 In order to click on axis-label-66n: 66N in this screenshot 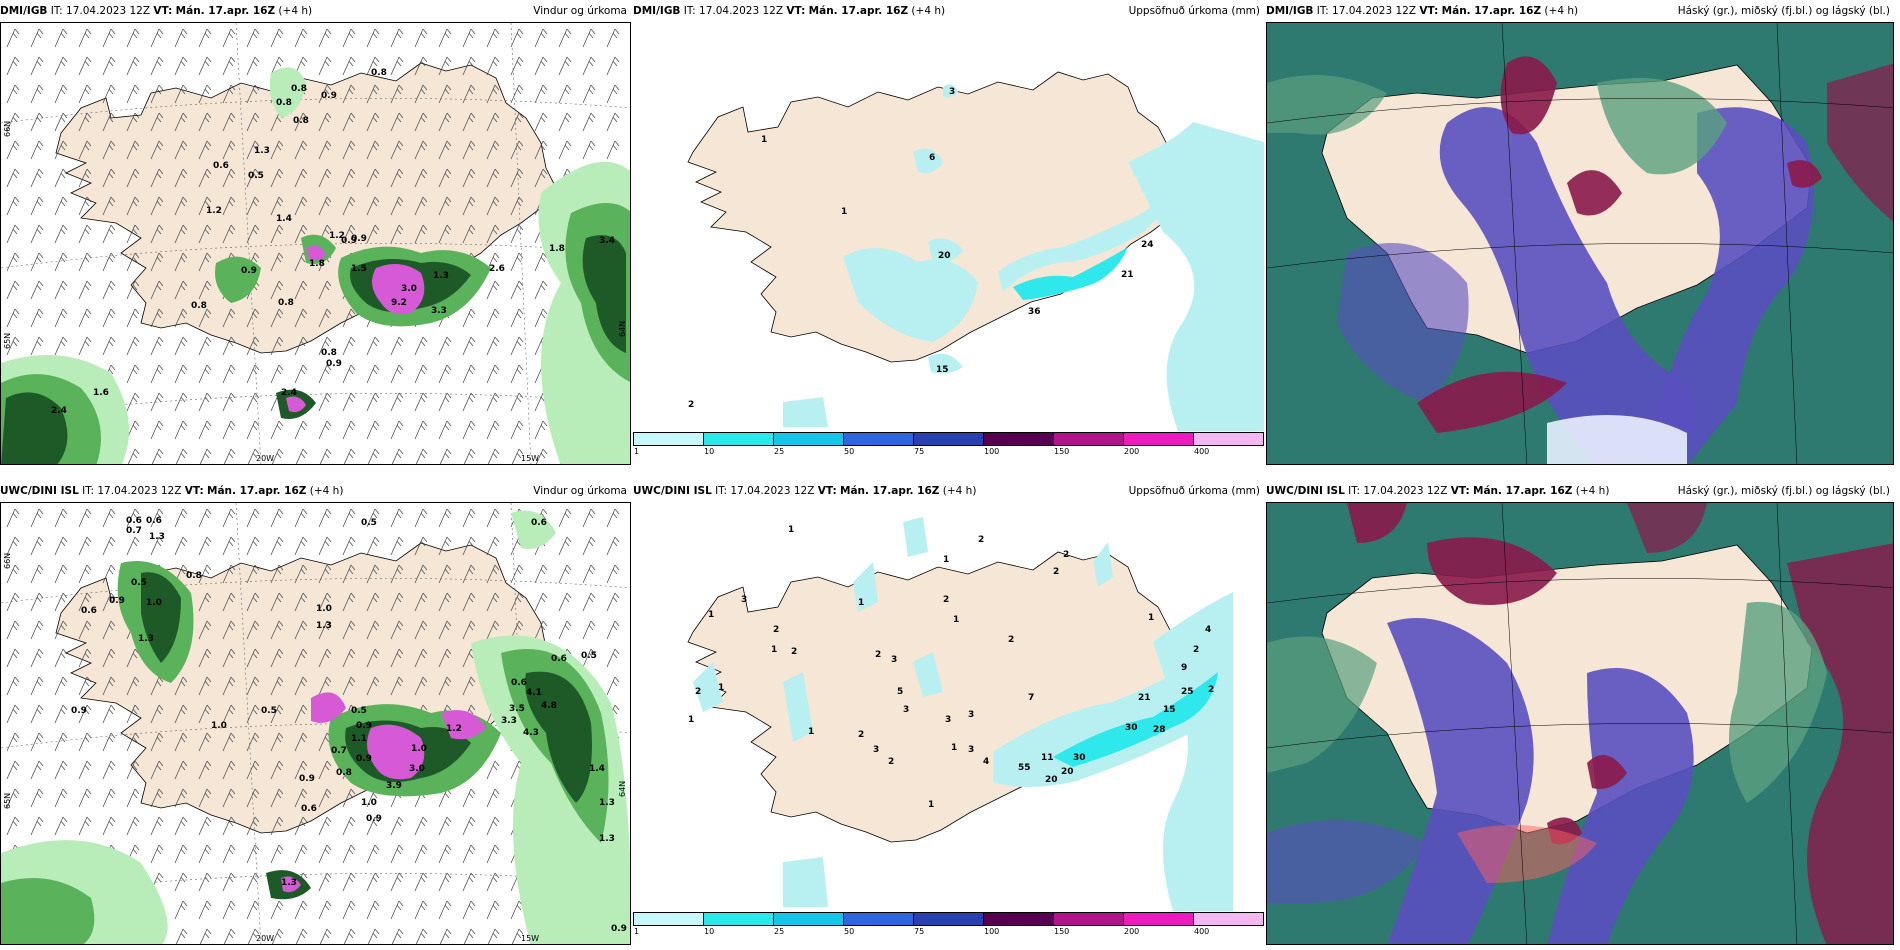, I will do `click(7, 561)`.